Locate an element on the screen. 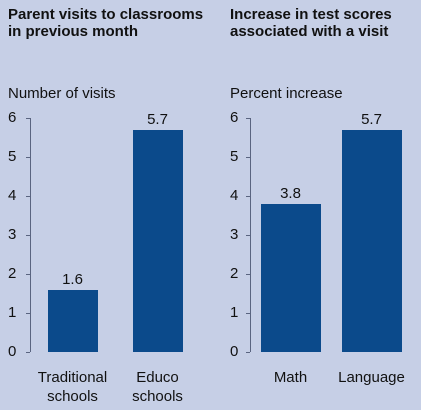 This screenshot has width=421, height=410. x-tick-label: Language is located at coordinates (371, 377).